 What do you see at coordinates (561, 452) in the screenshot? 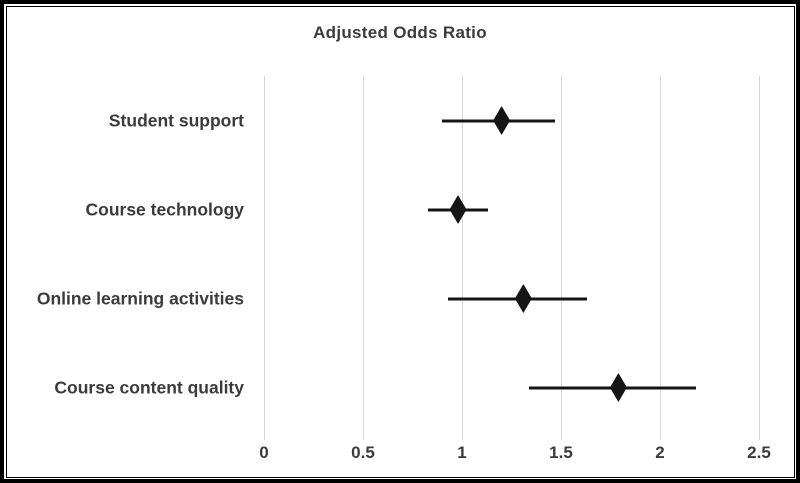
I see `x-tick-label: 1.5` at bounding box center [561, 452].